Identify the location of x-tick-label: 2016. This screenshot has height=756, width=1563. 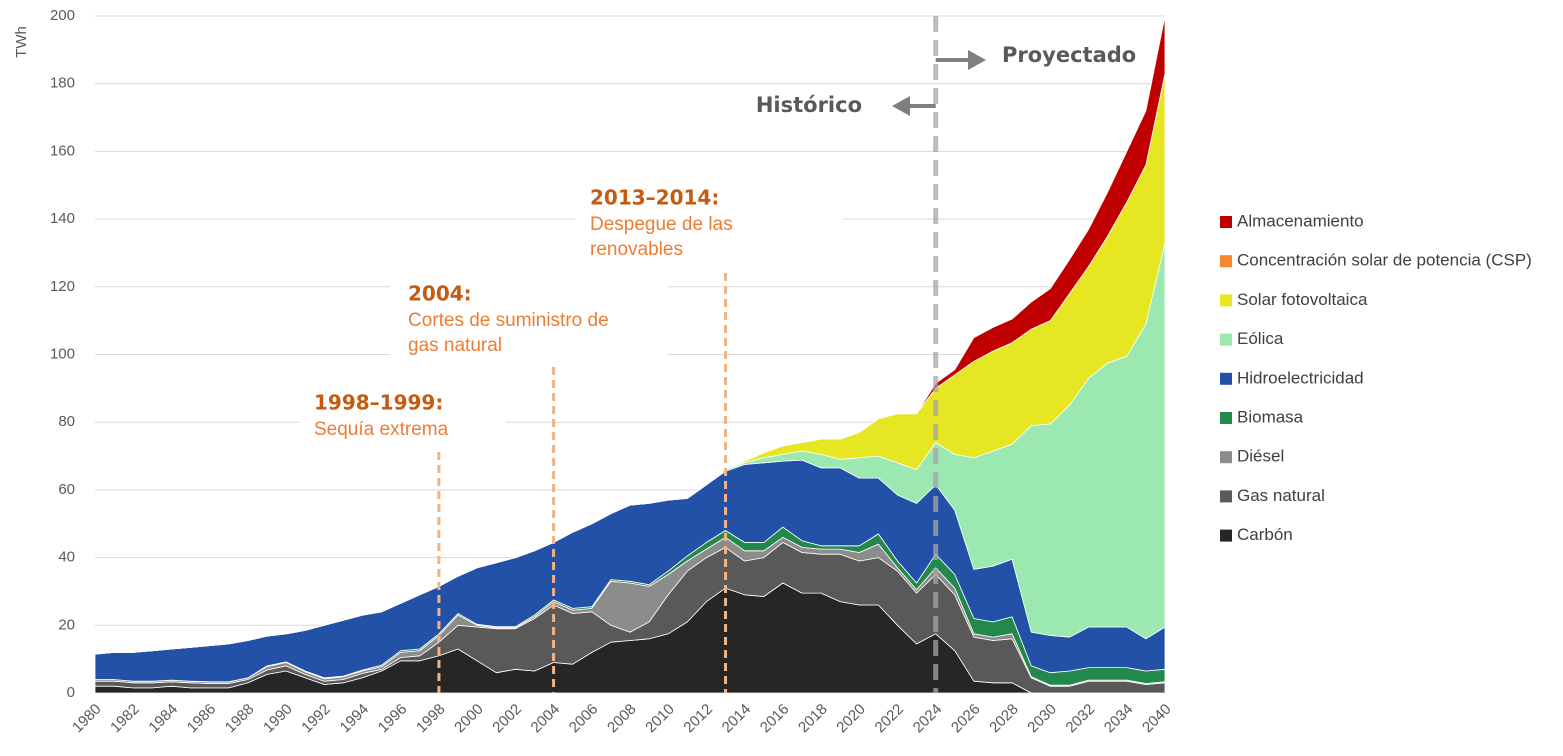
(775, 719).